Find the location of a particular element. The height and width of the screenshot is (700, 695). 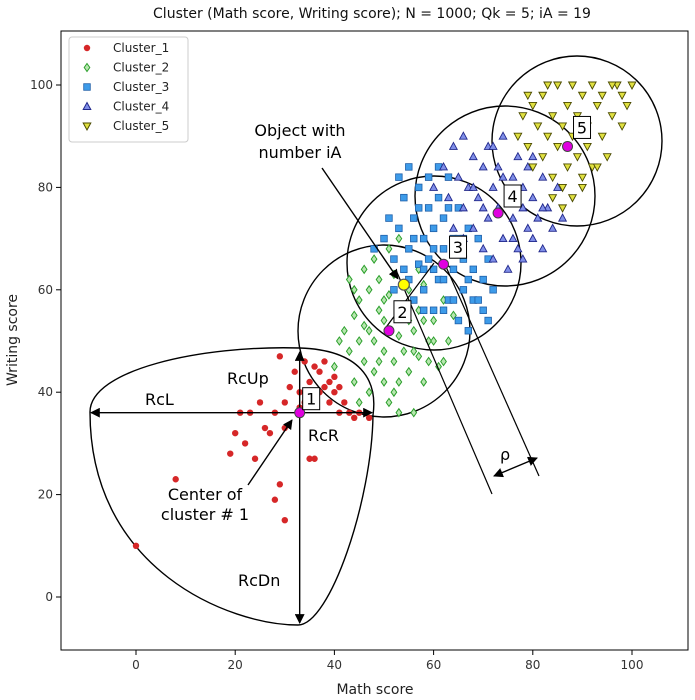

object-label-line: number iA is located at coordinates (300, 152).